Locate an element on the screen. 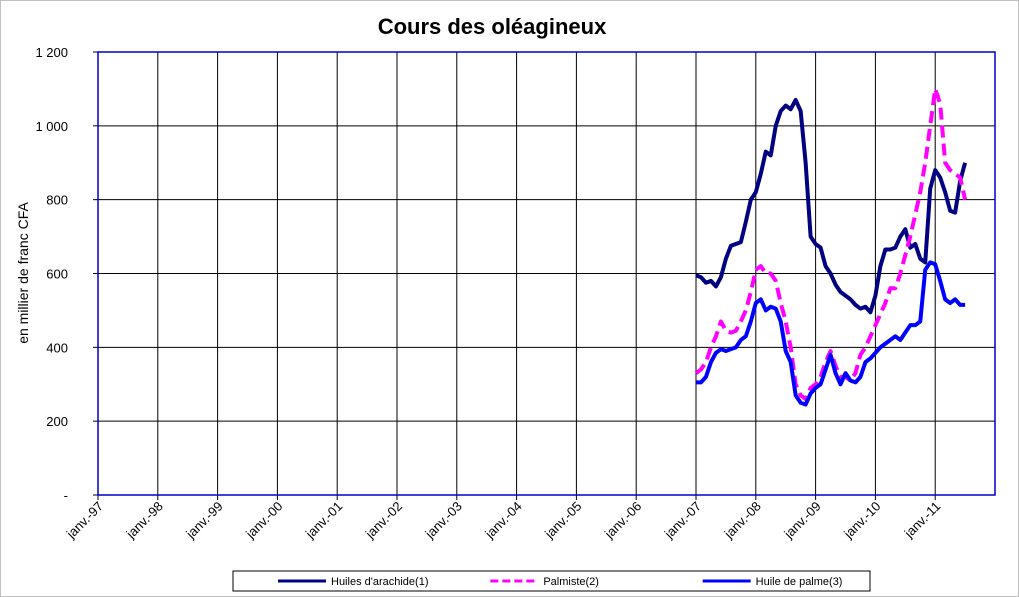  y-axis-label: en millier de franc CFA is located at coordinates (23, 273).